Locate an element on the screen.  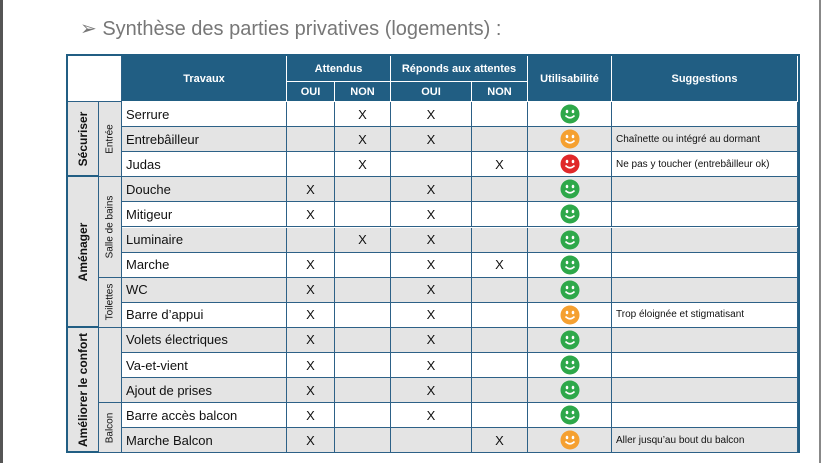
task-cell: Entrebâilleur is located at coordinates (204, 140).